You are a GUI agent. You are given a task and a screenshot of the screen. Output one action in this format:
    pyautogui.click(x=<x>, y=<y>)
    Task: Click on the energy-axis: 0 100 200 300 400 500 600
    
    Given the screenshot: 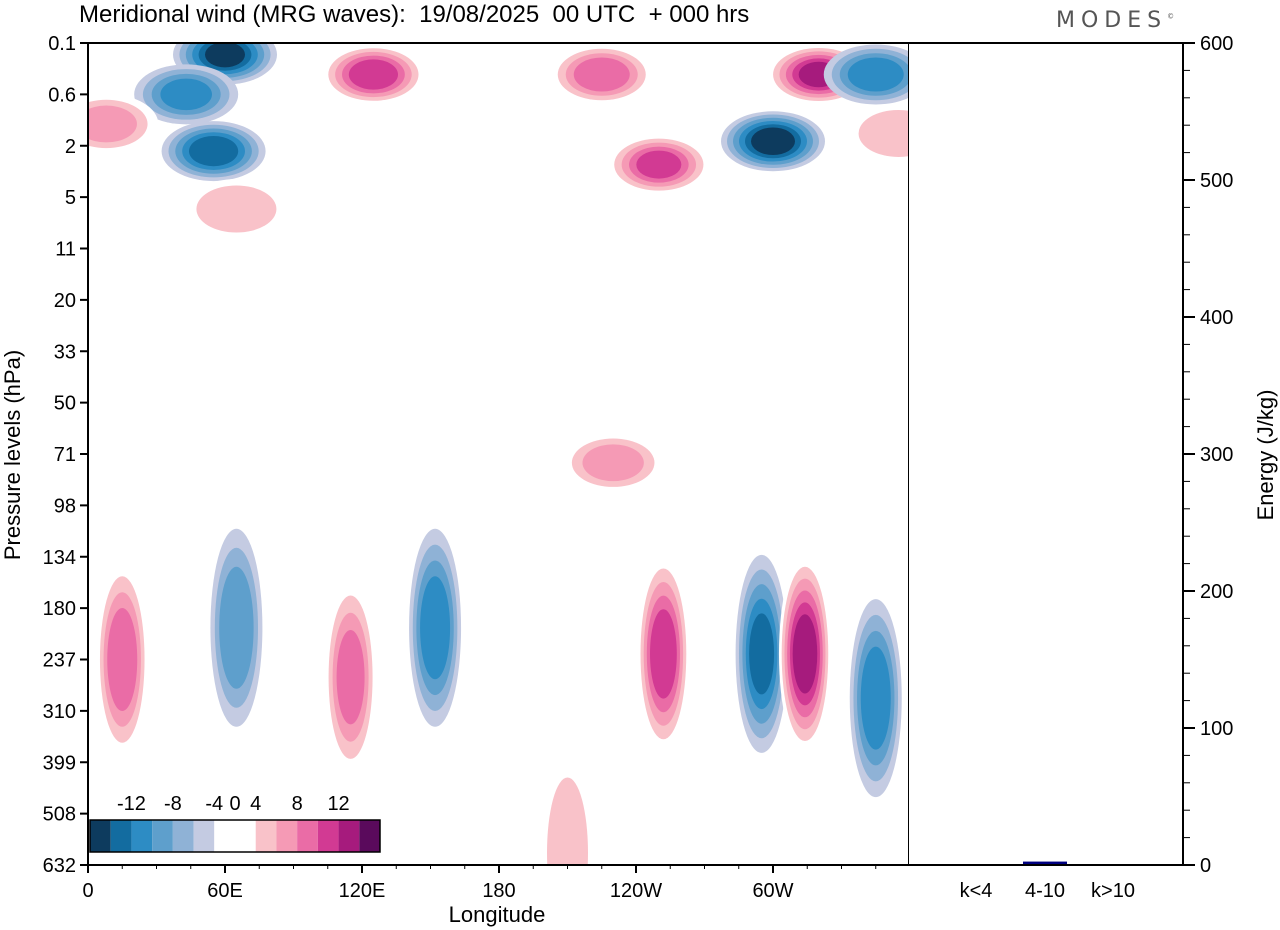 What is the action you would take?
    pyautogui.click(x=1208, y=455)
    